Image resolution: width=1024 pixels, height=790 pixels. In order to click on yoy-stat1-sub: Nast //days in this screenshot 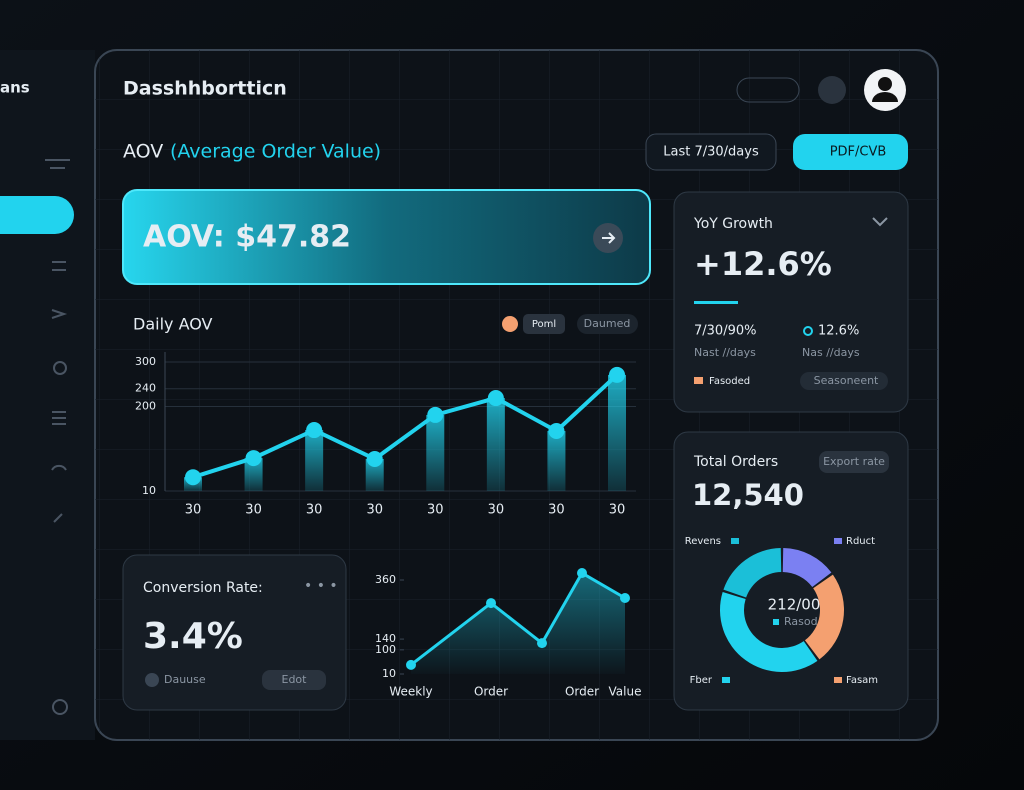, I will do `click(725, 352)`.